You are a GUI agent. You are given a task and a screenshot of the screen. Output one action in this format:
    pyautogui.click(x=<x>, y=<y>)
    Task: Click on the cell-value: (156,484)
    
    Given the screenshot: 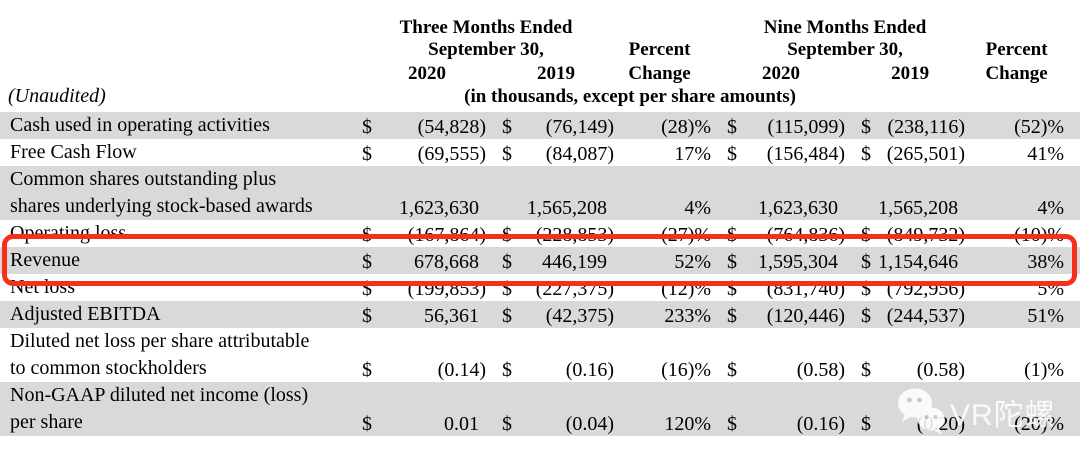 What is the action you would take?
    pyautogui.click(x=806, y=154)
    